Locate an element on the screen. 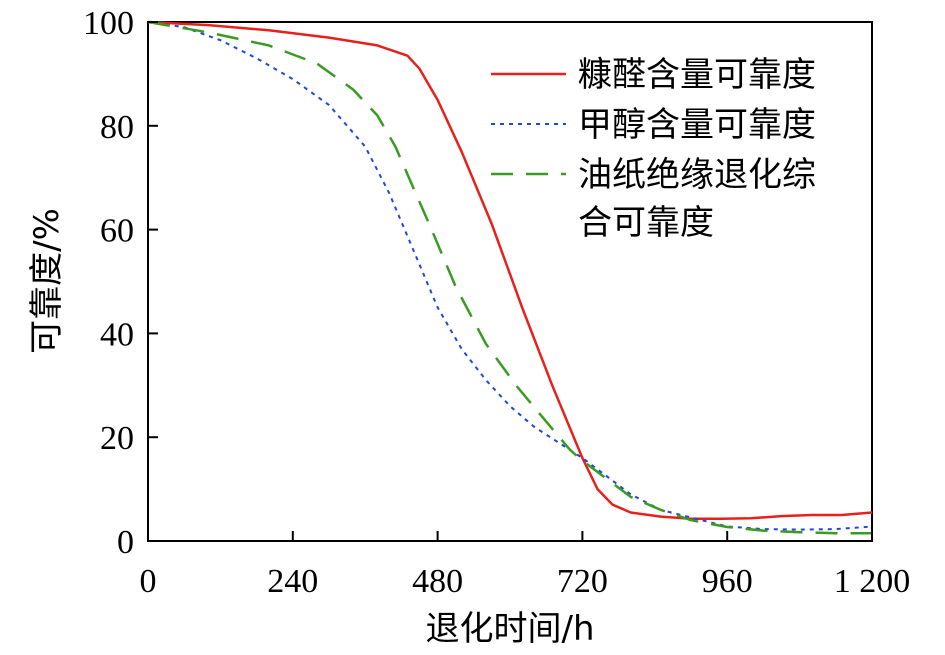  x-tick-label: 720 is located at coordinates (582, 581).